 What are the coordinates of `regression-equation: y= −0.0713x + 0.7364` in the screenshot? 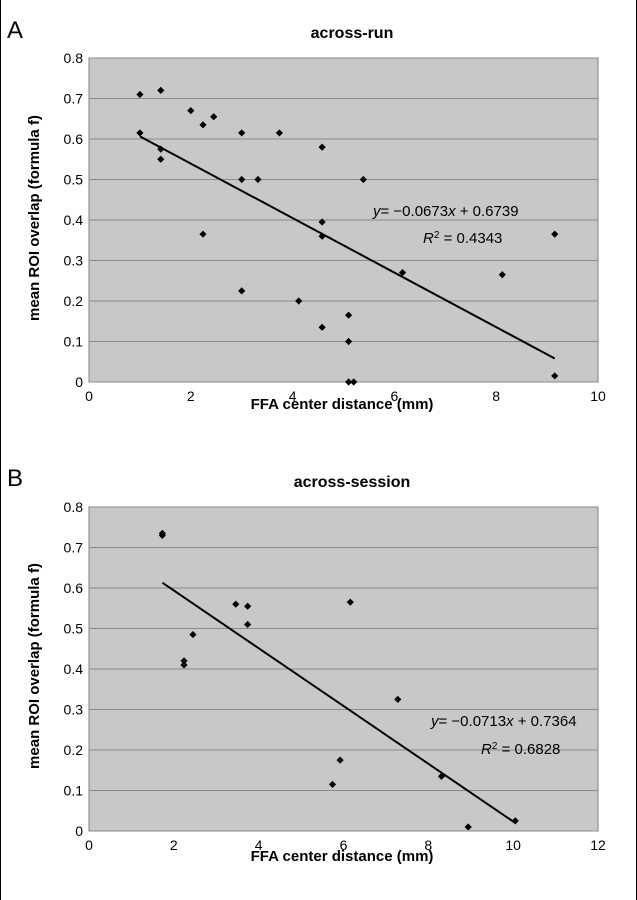 It's located at (503, 721).